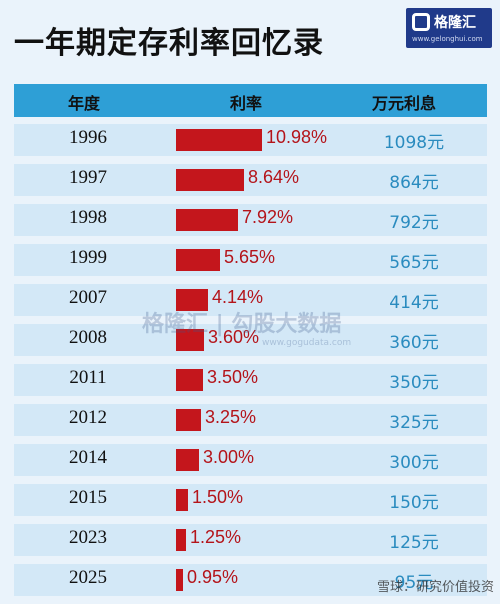  What do you see at coordinates (216, 537) in the screenshot?
I see `rate-label: 1.25%` at bounding box center [216, 537].